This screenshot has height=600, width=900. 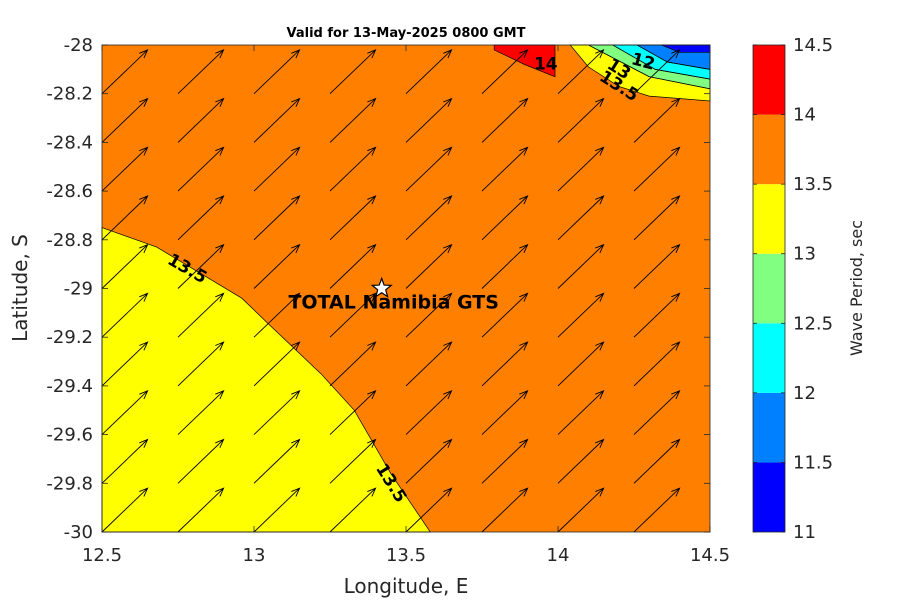 I want to click on colorbar, so click(x=769, y=288).